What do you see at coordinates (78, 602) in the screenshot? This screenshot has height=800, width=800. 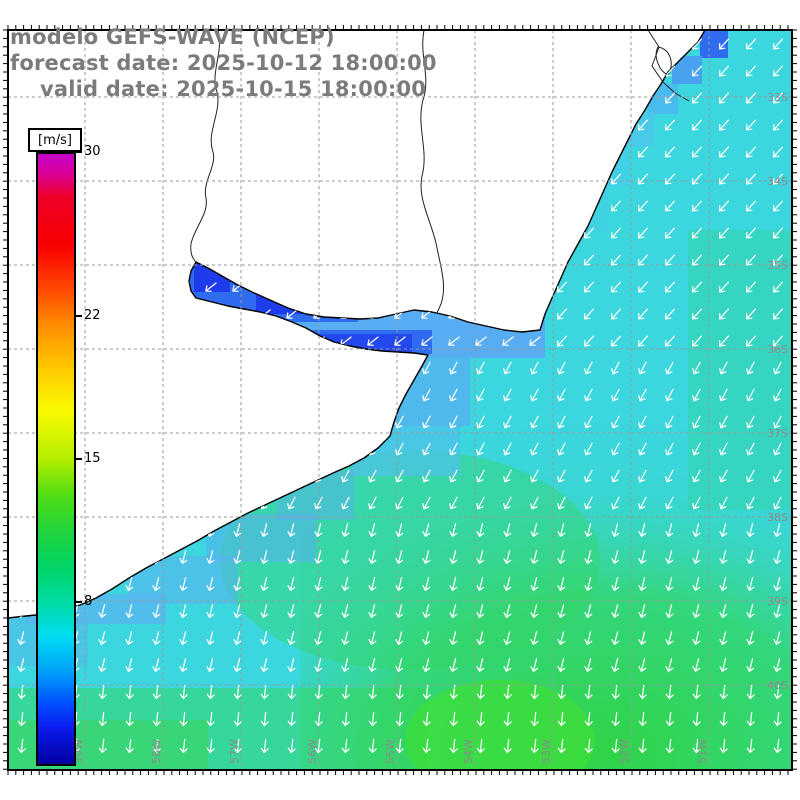 I see `colorbar-tick-mark` at bounding box center [78, 602].